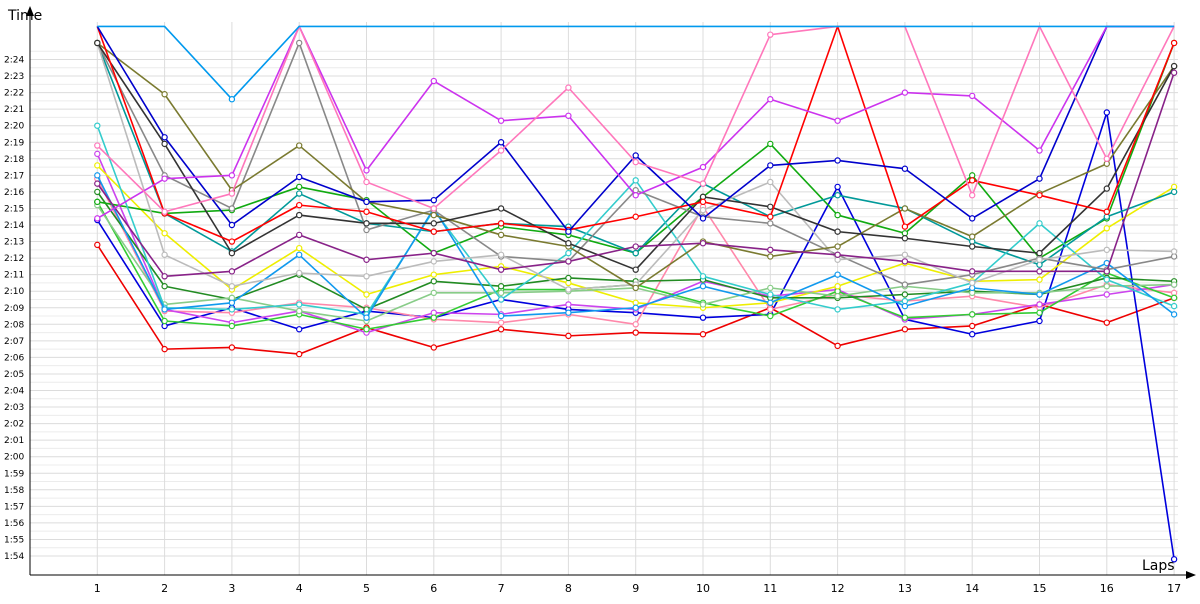 This screenshot has width=1200, height=604. Describe the element at coordinates (1174, 588) in the screenshot. I see `x-tick-label: 17` at that location.